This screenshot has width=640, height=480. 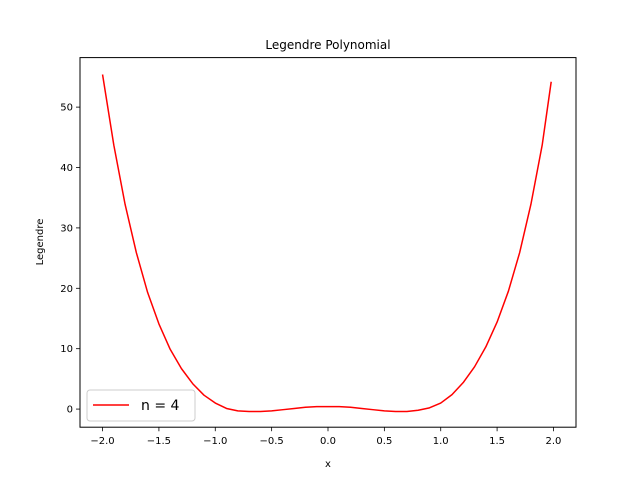 I want to click on y-tick-label: 40, so click(x=66, y=168).